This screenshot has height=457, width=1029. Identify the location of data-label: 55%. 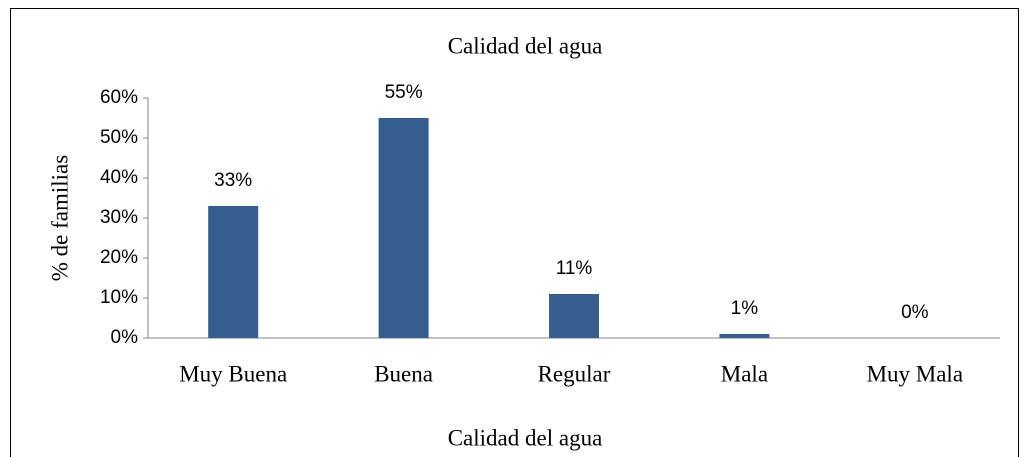
(404, 92).